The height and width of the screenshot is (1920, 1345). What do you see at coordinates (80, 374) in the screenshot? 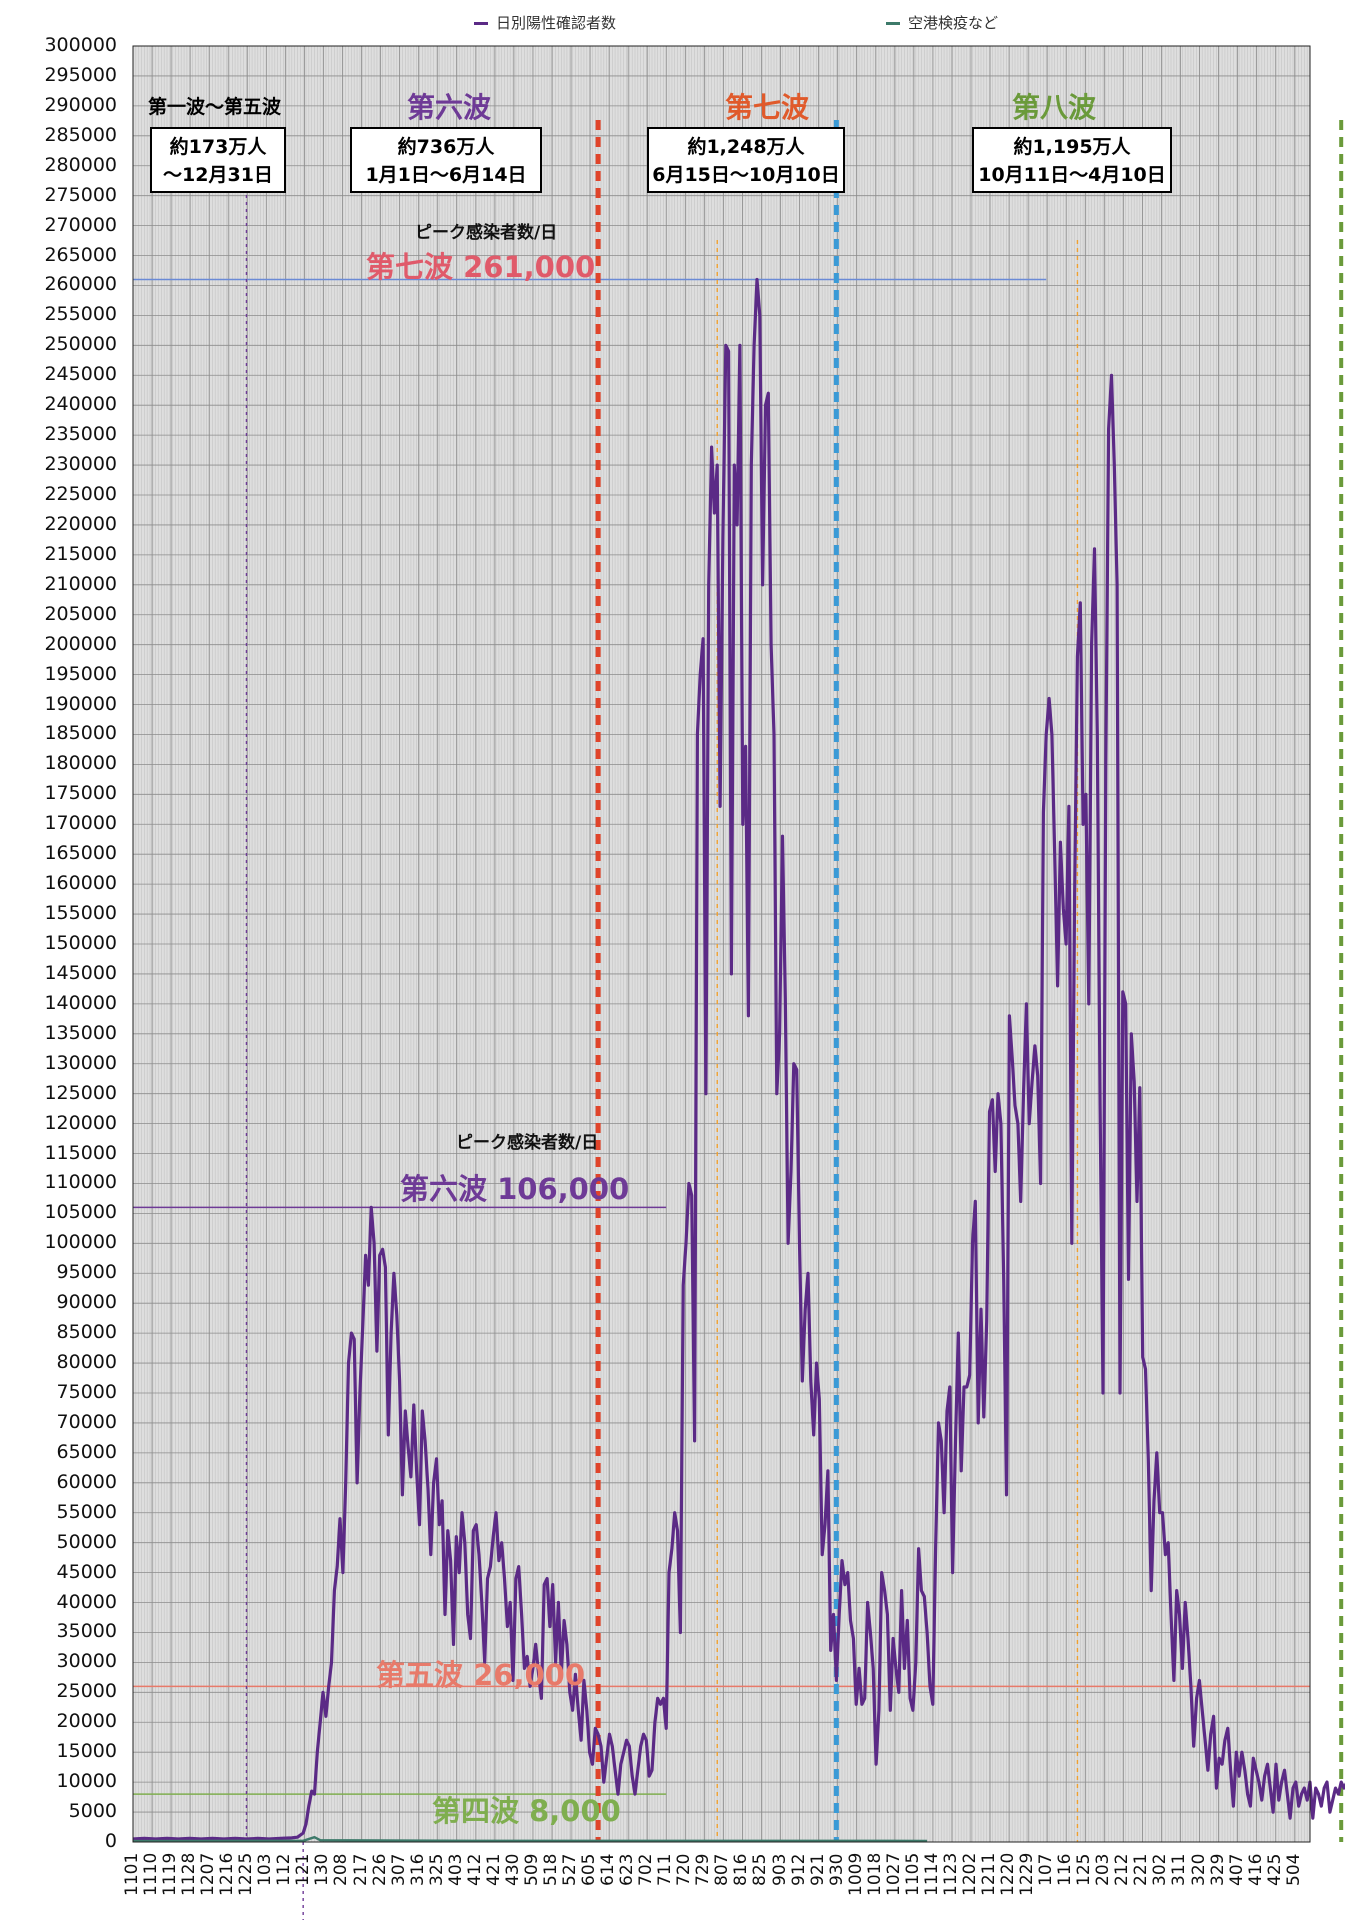
I see `y-tick-label: 245000` at bounding box center [80, 374].